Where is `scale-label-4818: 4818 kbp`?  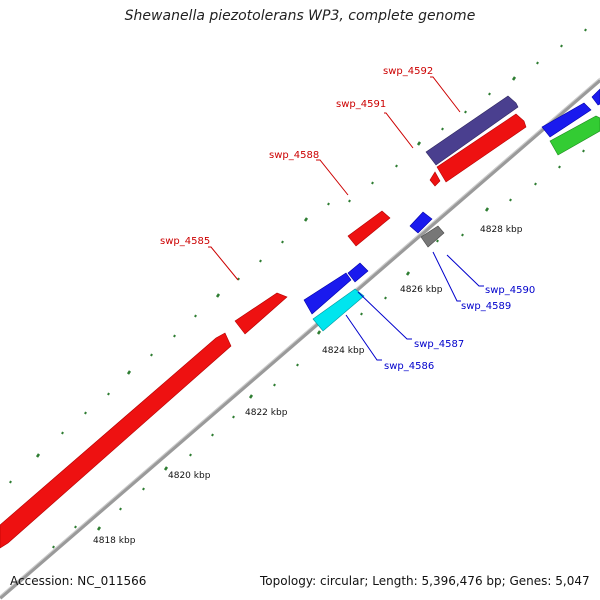 scale-label-4818: 4818 kbp is located at coordinates (114, 541).